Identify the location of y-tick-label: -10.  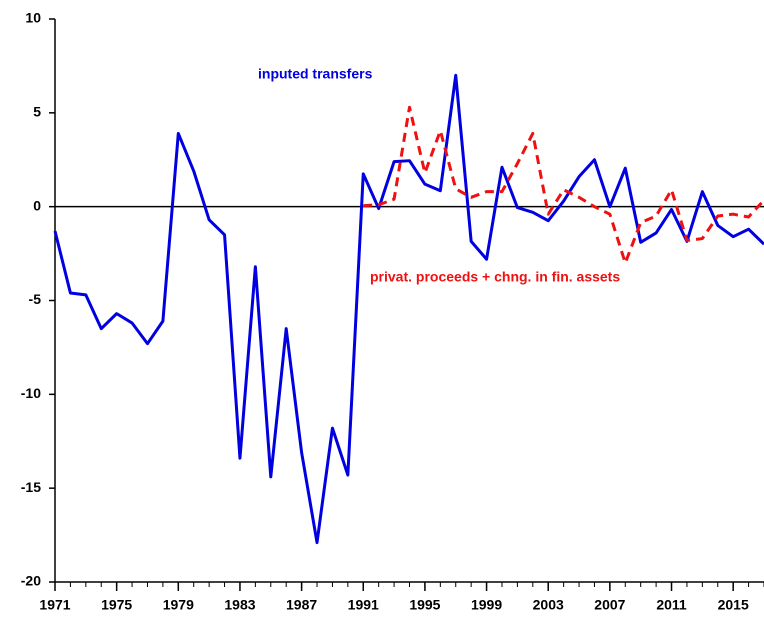
(31, 393).